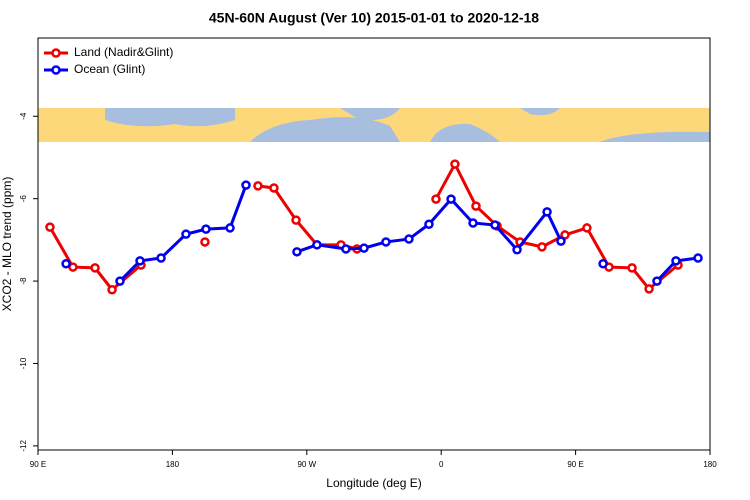 Image resolution: width=750 pixels, height=500 pixels. I want to click on y-tick-label: -6, so click(23, 199).